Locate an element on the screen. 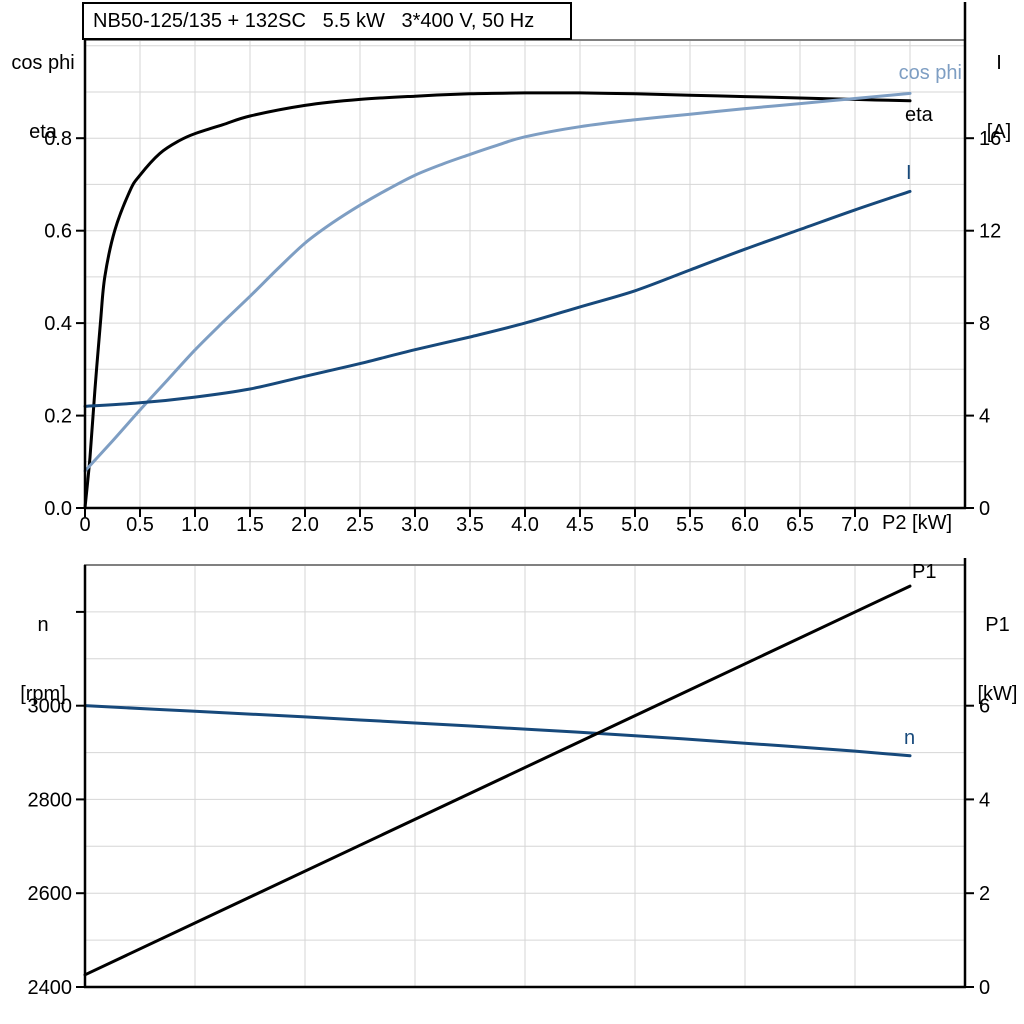 Image resolution: width=1024 pixels, height=1024 pixels. svg-text: 3.5 is located at coordinates (470, 525).